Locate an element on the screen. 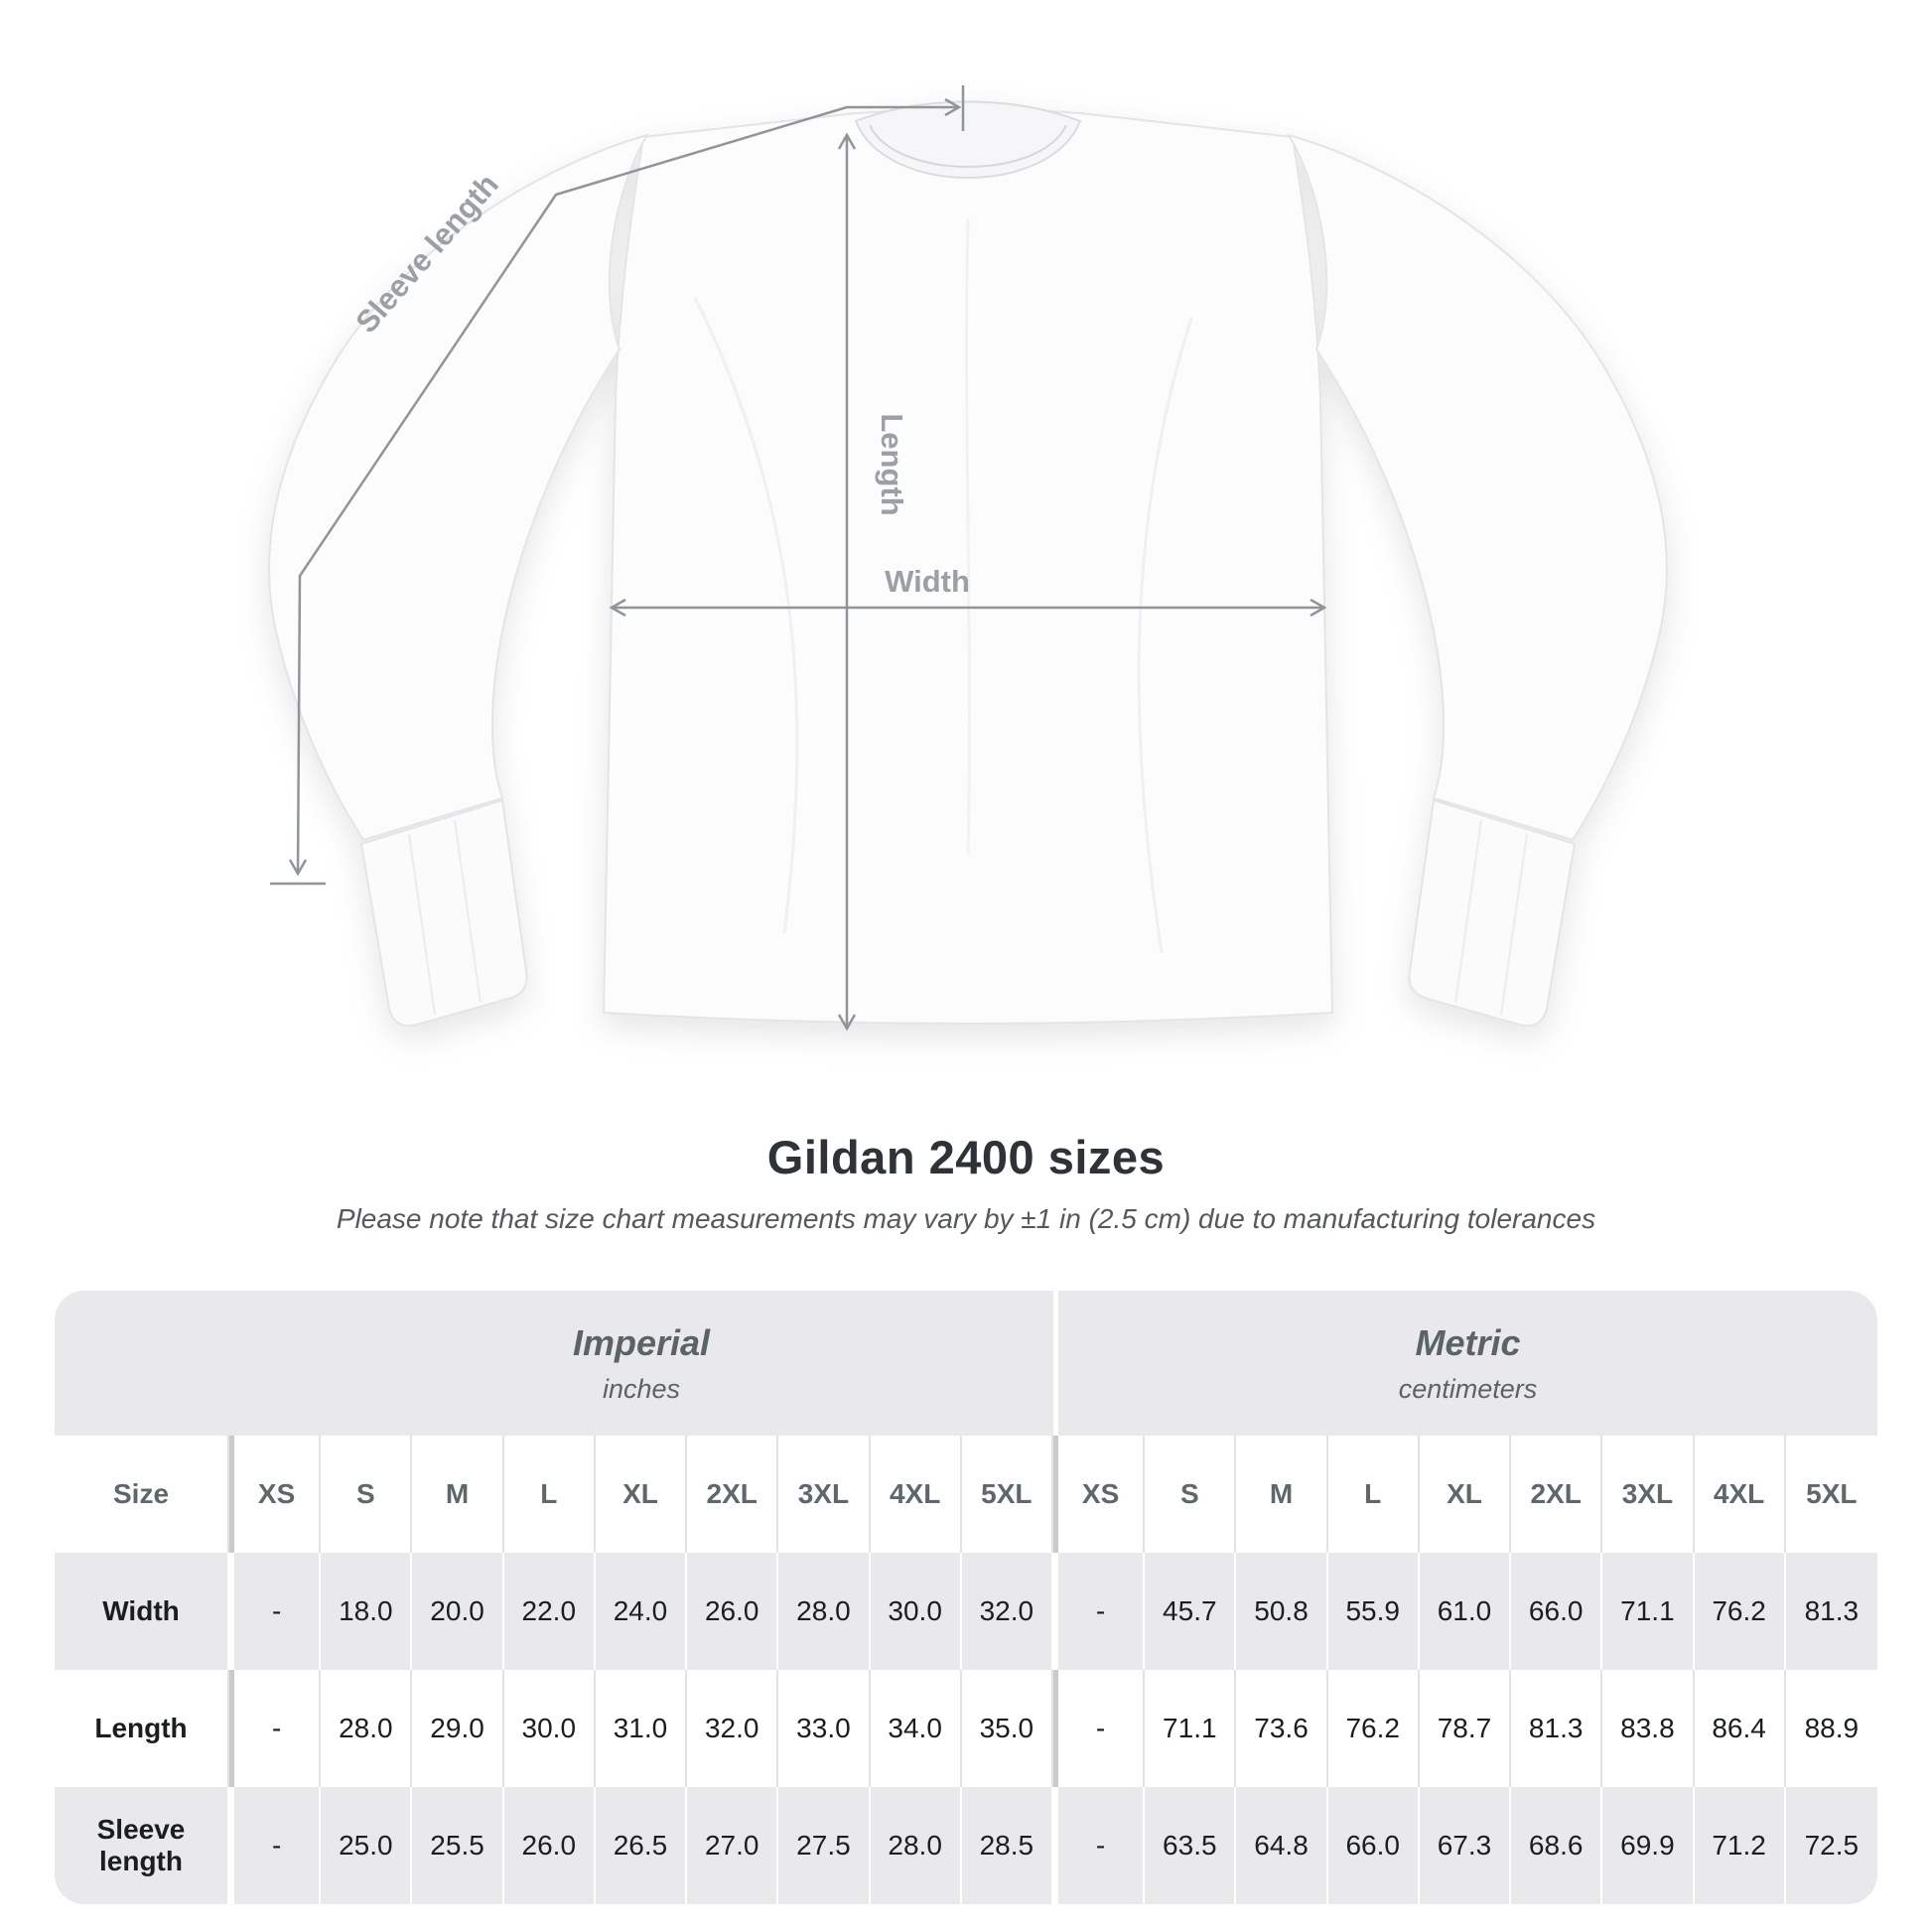  cell: 63.5 is located at coordinates (1191, 1846).